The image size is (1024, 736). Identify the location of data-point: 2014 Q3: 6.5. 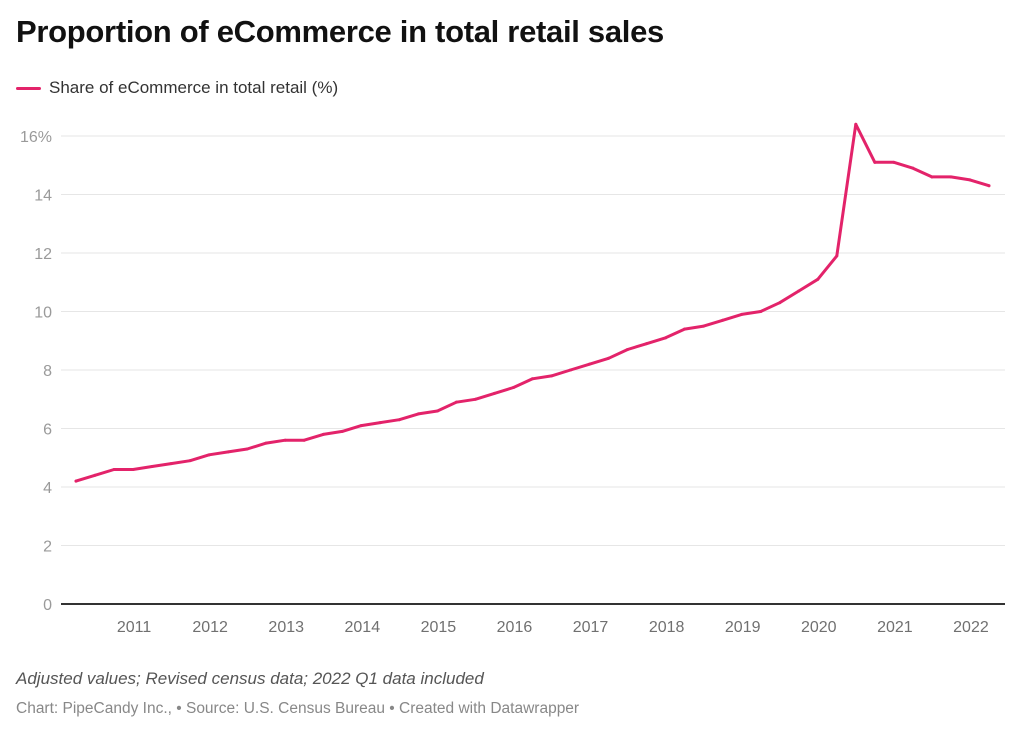
(418, 414).